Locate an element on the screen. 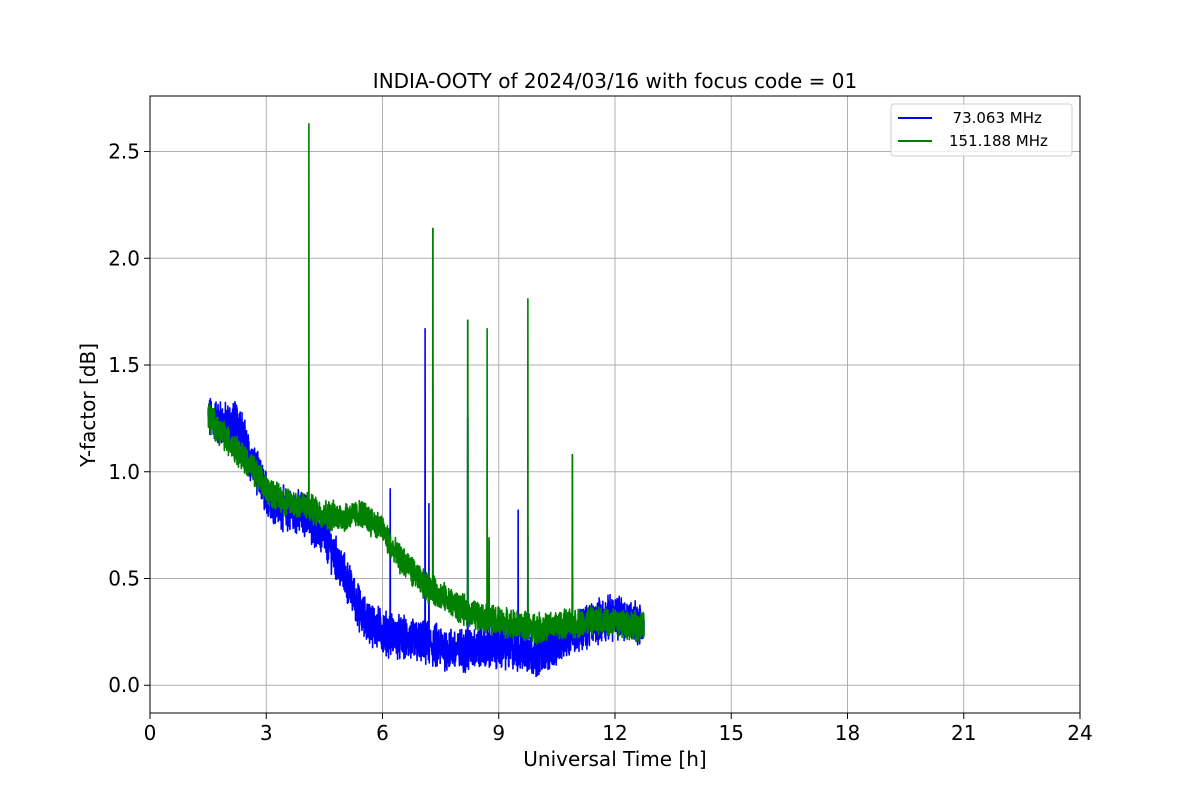 This screenshot has height=800, width=1200. x-tick-label: 24 is located at coordinates (1079, 733).